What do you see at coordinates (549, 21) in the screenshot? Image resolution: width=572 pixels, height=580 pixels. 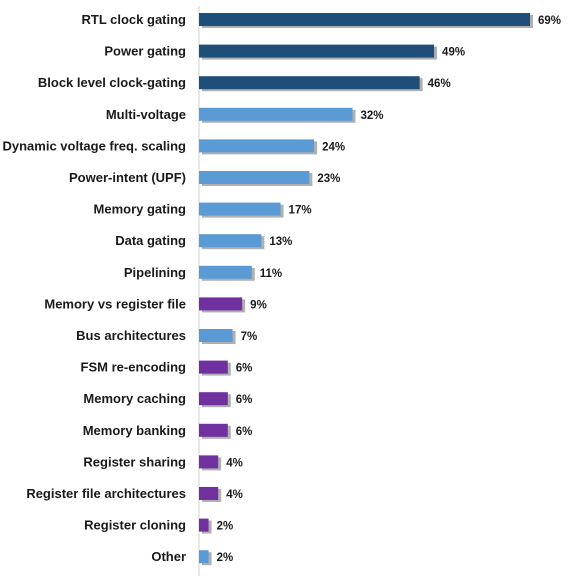 I see `value-label: 69%` at bounding box center [549, 21].